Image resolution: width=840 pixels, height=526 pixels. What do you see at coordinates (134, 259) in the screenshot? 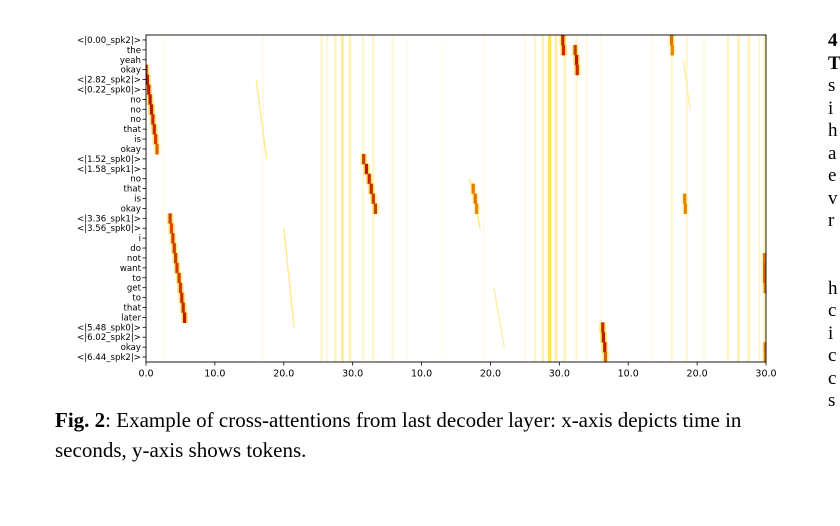
I see `y-tick-label: not` at bounding box center [134, 259].